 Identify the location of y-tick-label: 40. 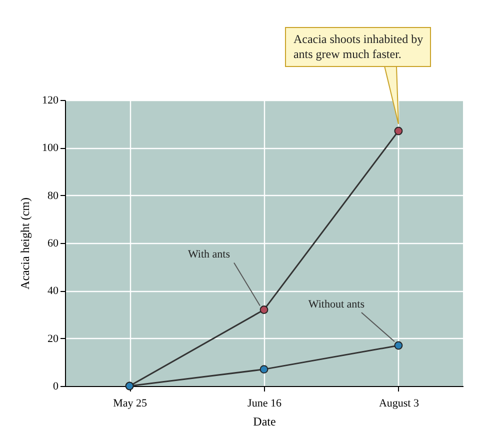
(53, 291).